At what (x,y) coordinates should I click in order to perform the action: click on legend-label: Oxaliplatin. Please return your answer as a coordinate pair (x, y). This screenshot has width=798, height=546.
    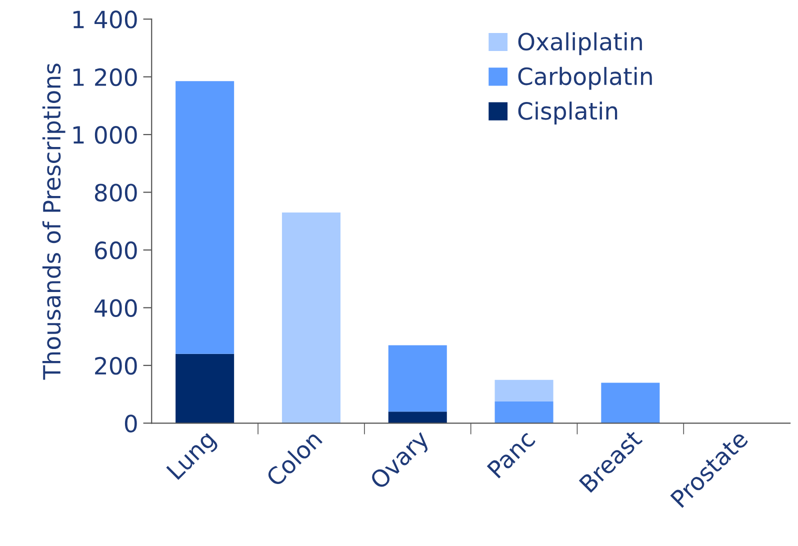
    Looking at the image, I should click on (580, 44).